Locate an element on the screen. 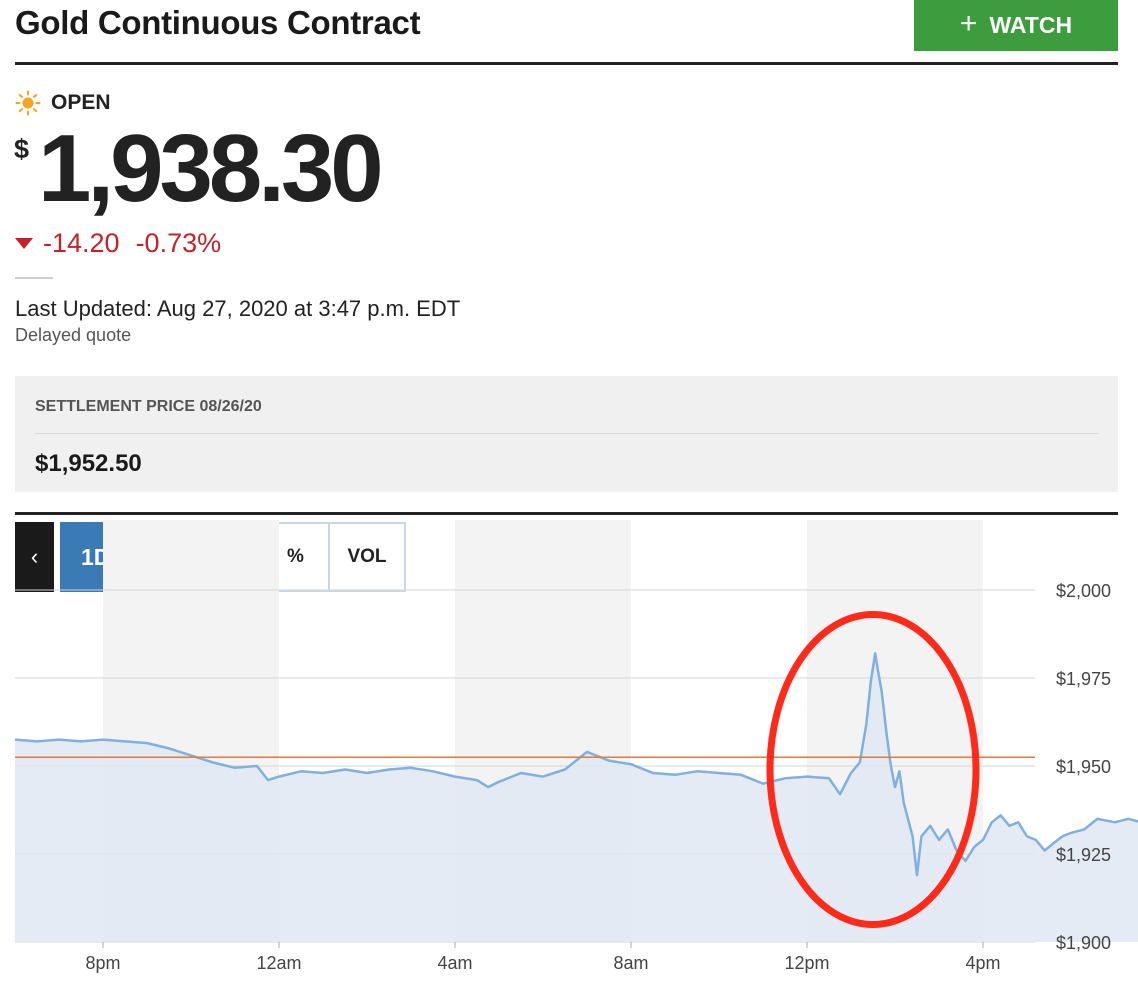 Image resolution: width=1138 pixels, height=982 pixels. x-tick-label: 8am is located at coordinates (630, 963).